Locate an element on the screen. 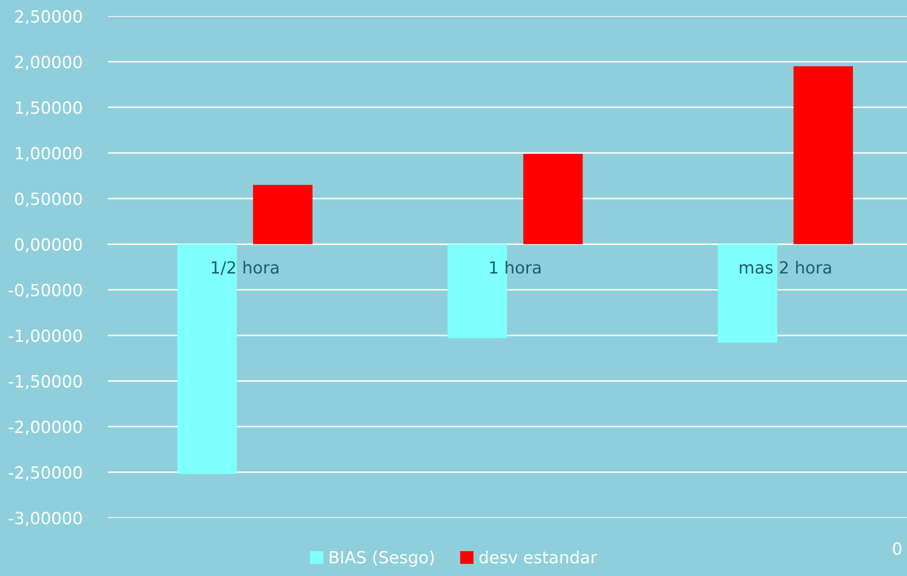 The height and width of the screenshot is (576, 907). y-tick-label: 1,00000 is located at coordinates (49, 154).